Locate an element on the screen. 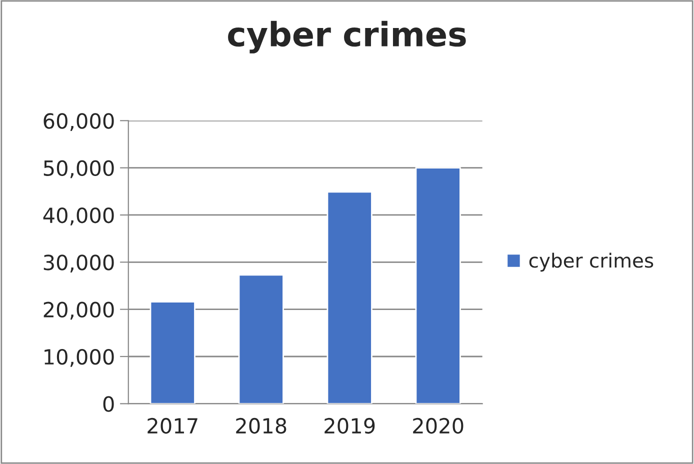 This screenshot has height=464, width=694. x-tick-label: 2020 is located at coordinates (438, 426).